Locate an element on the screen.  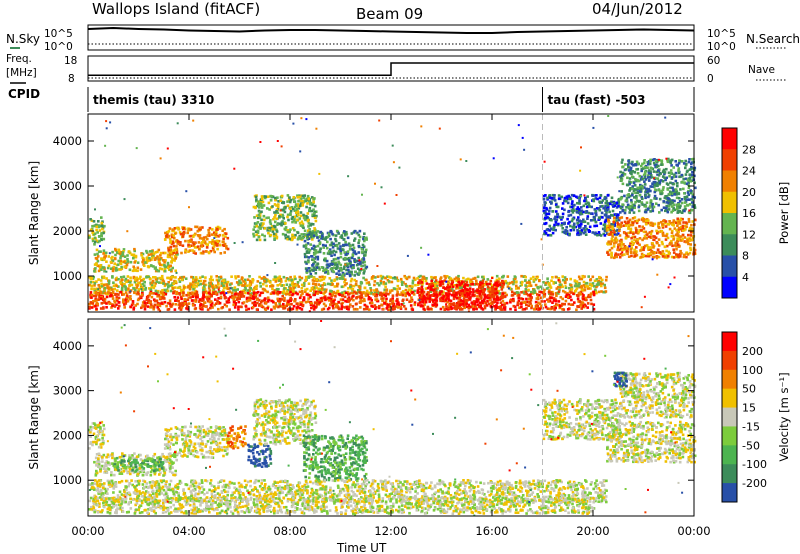
cpid-label: CPID is located at coordinates (24, 94).